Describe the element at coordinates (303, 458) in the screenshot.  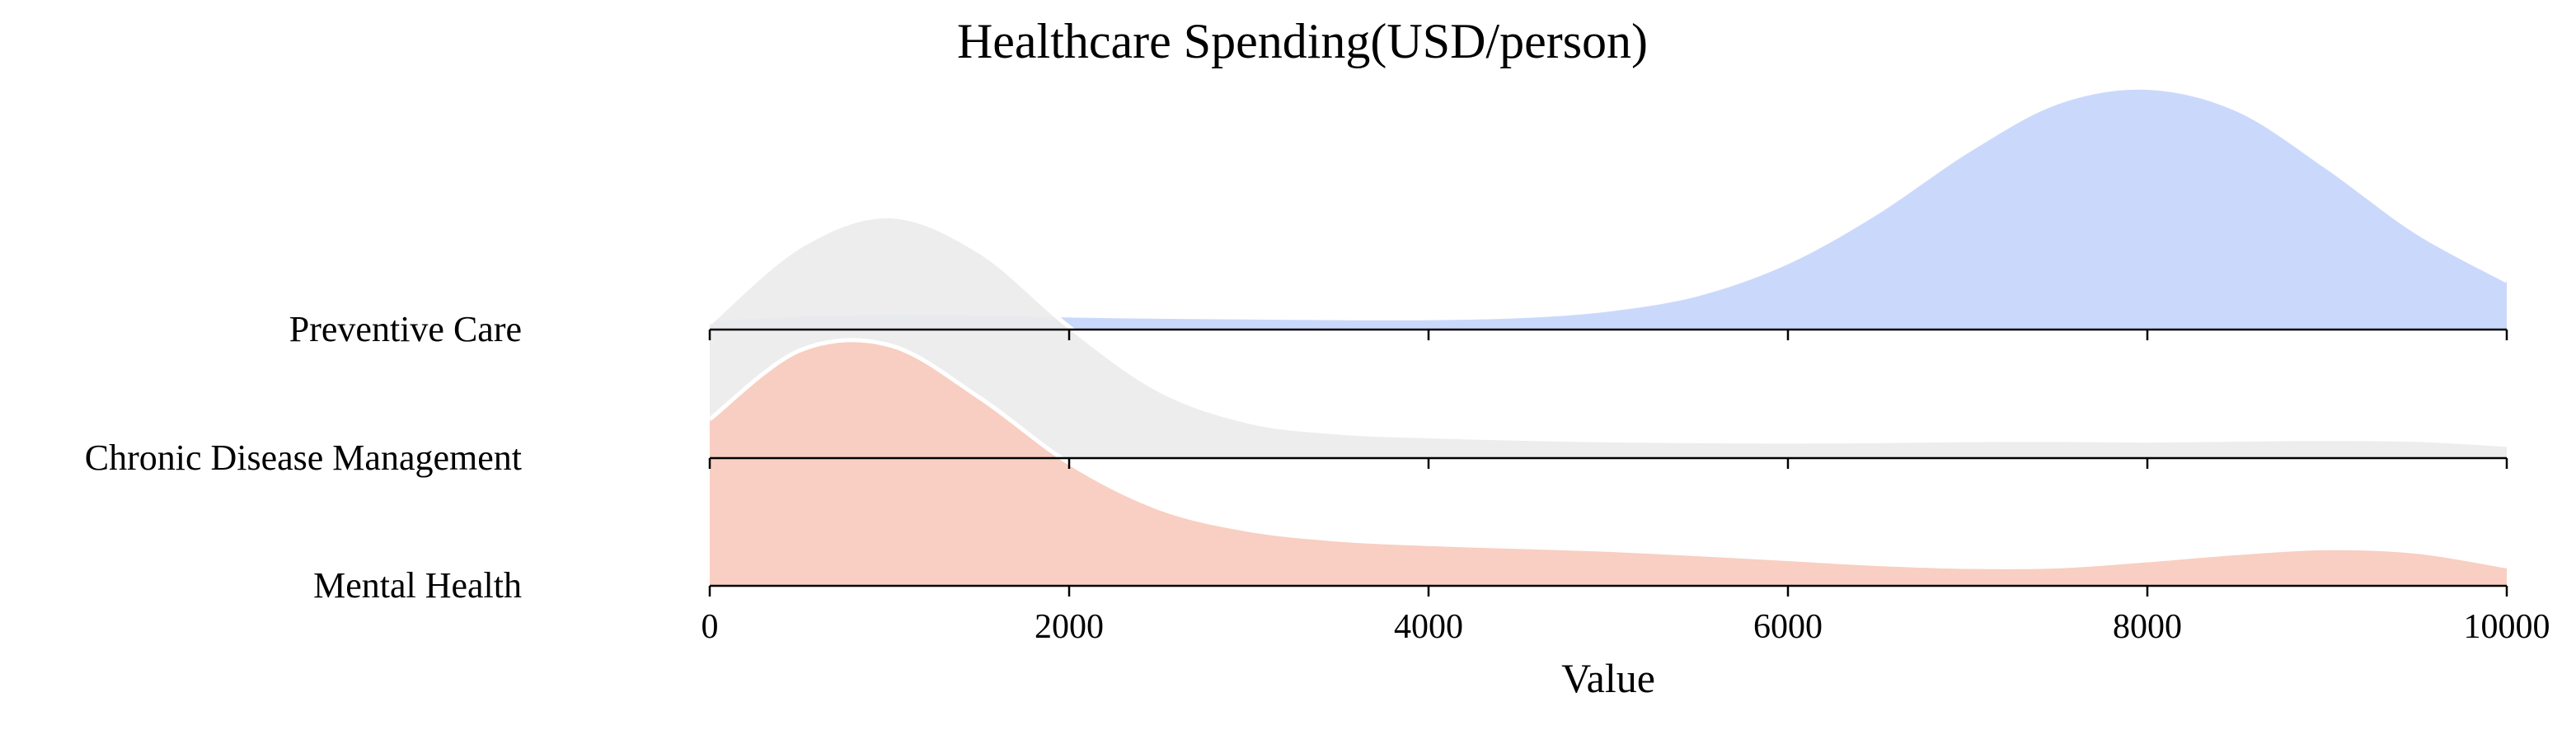
I see `ridge-label-chronic-disease-management: Chronic Disease Management` at that location.